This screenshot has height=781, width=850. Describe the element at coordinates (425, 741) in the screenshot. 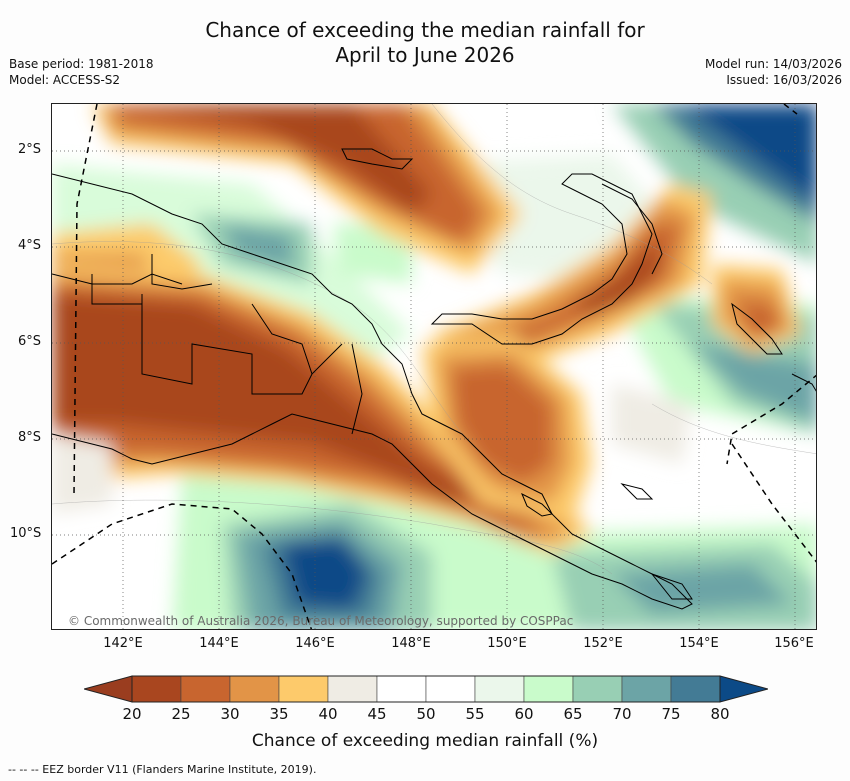

I see `colorbar-title: Chance of exceeding median rainfall (%)` at that location.